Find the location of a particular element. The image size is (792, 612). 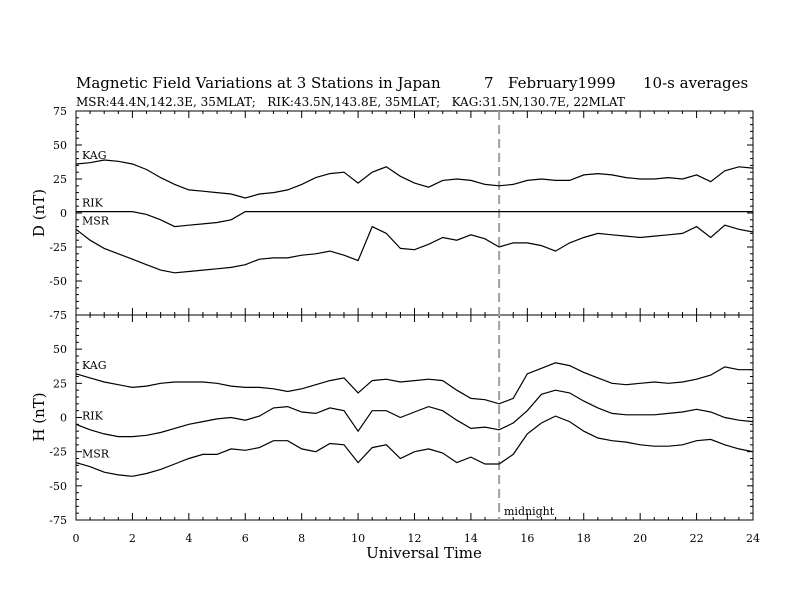

chart-title-day: 7 is located at coordinates (489, 83).